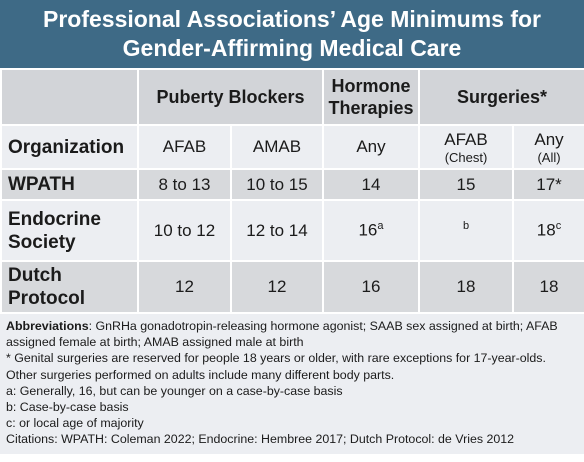 The height and width of the screenshot is (462, 584). I want to click on header-cell: AFAB (Chest), so click(466, 147).